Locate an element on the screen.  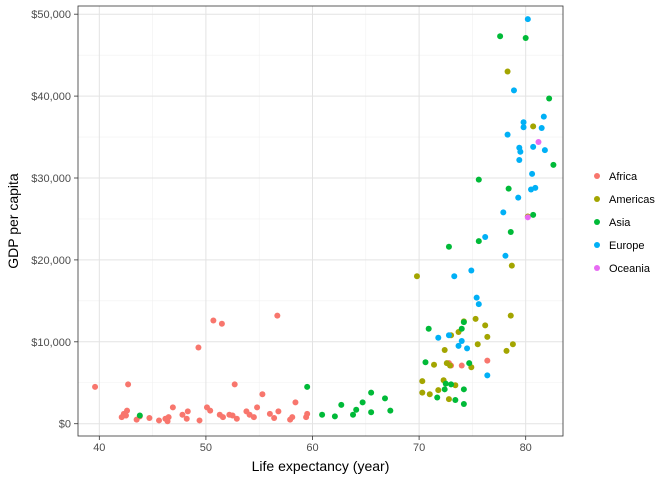
y-tick-label: $10,000 is located at coordinates (51, 343).